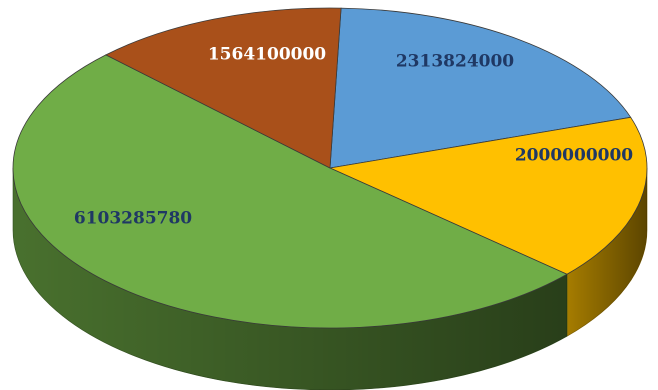  What do you see at coordinates (574, 156) in the screenshot?
I see `pie-slice-data-label: 2000000000` at bounding box center [574, 156].